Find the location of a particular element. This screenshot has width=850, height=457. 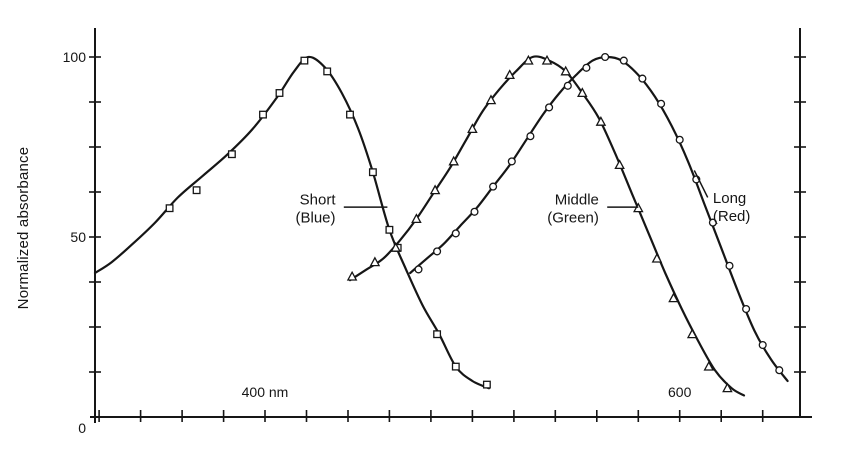

annotation-line: Middle is located at coordinates (577, 200).